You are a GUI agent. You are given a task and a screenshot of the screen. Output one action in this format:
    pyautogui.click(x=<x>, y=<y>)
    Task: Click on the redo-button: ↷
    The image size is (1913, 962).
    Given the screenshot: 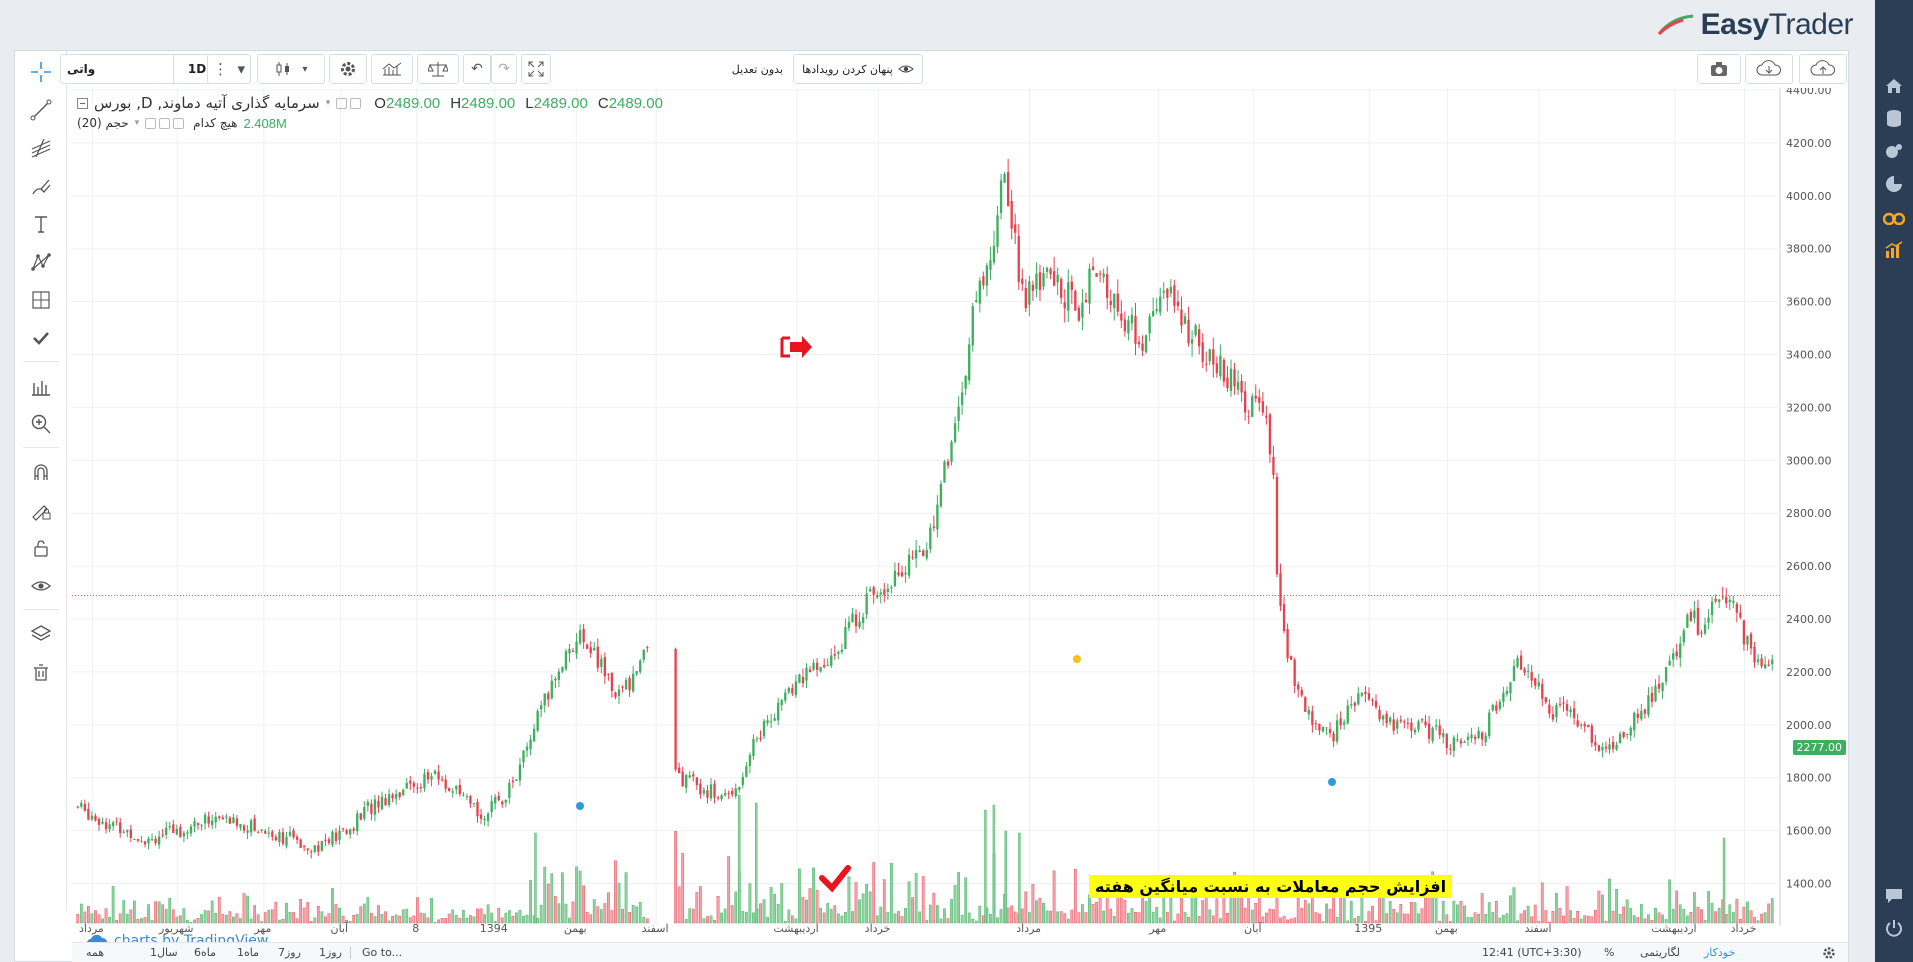 What is the action you would take?
    pyautogui.click(x=504, y=69)
    